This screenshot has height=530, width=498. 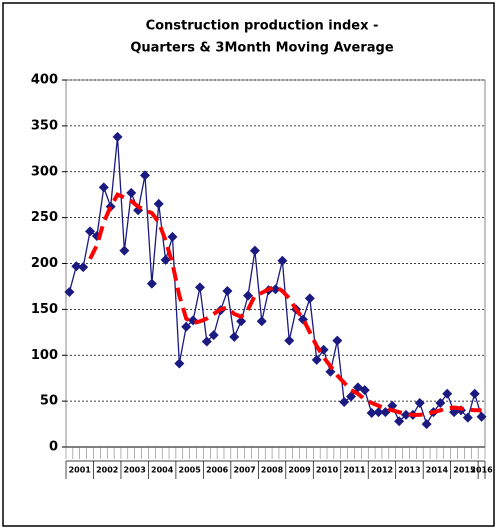 I want to click on year-label: 2013, so click(x=409, y=470).